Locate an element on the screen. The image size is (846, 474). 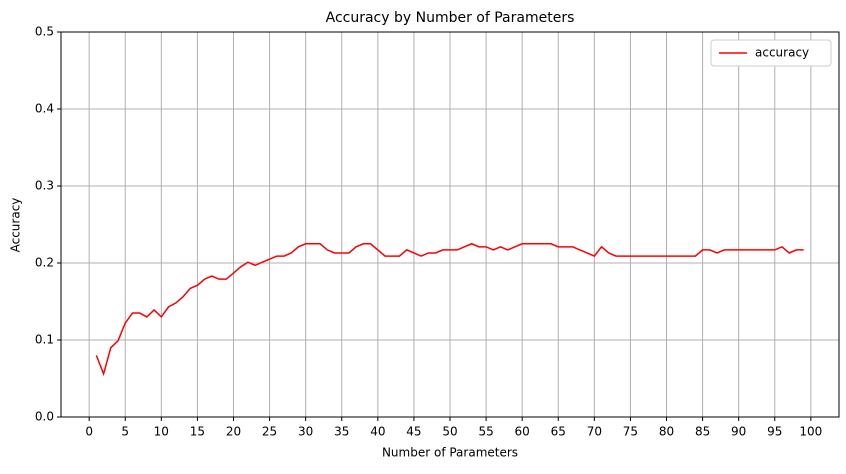
x-tick-label: 50 is located at coordinates (449, 432).